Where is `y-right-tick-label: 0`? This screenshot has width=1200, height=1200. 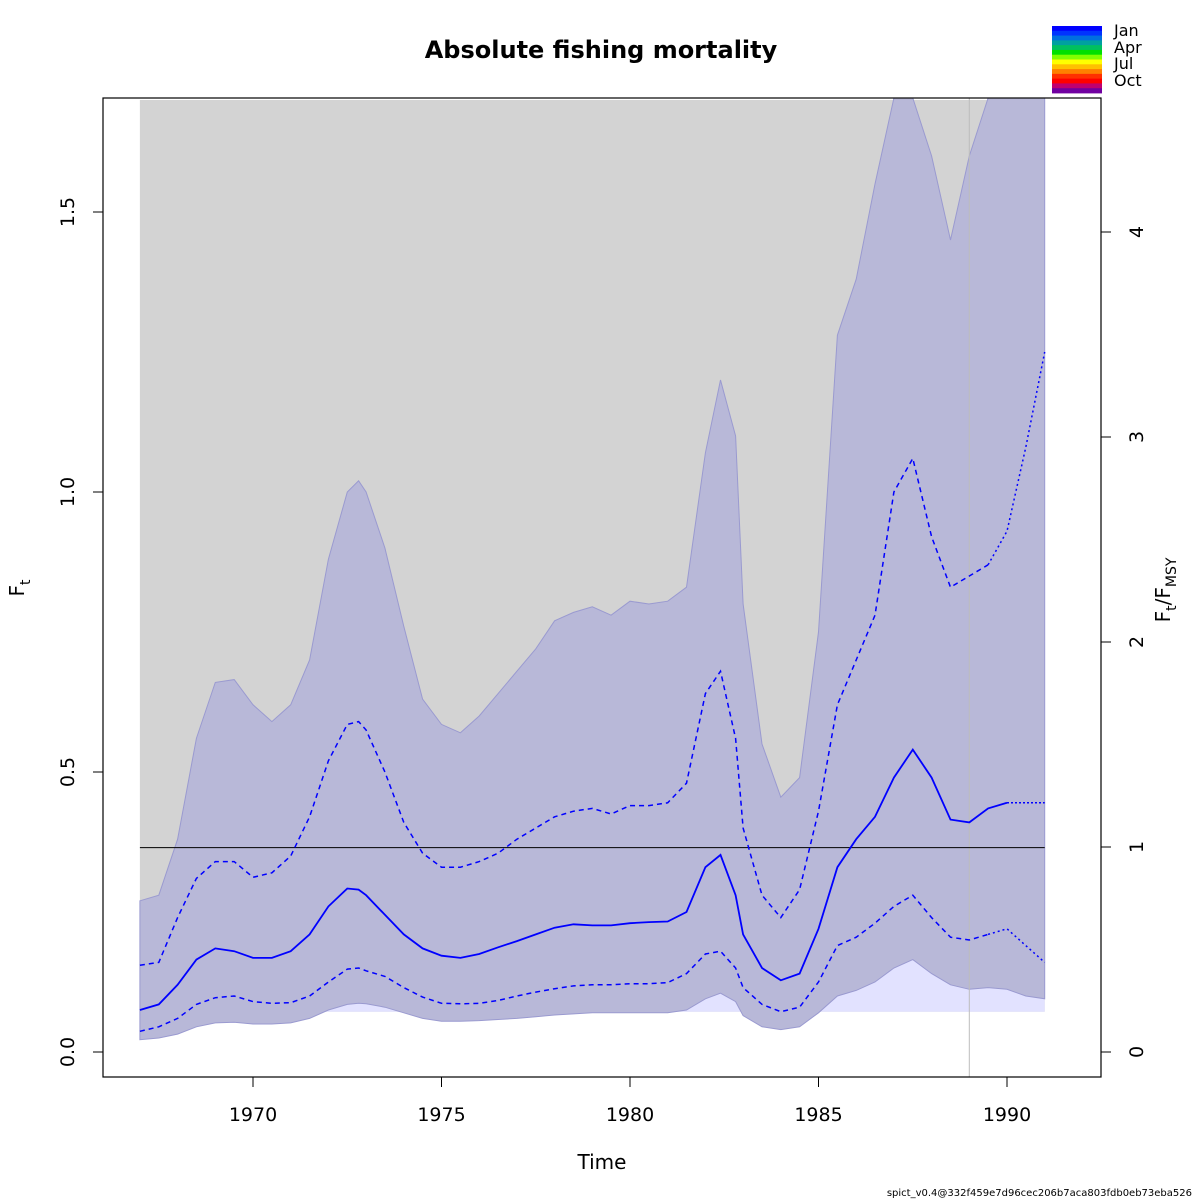
y-right-tick-label: 0 is located at coordinates (1137, 1052).